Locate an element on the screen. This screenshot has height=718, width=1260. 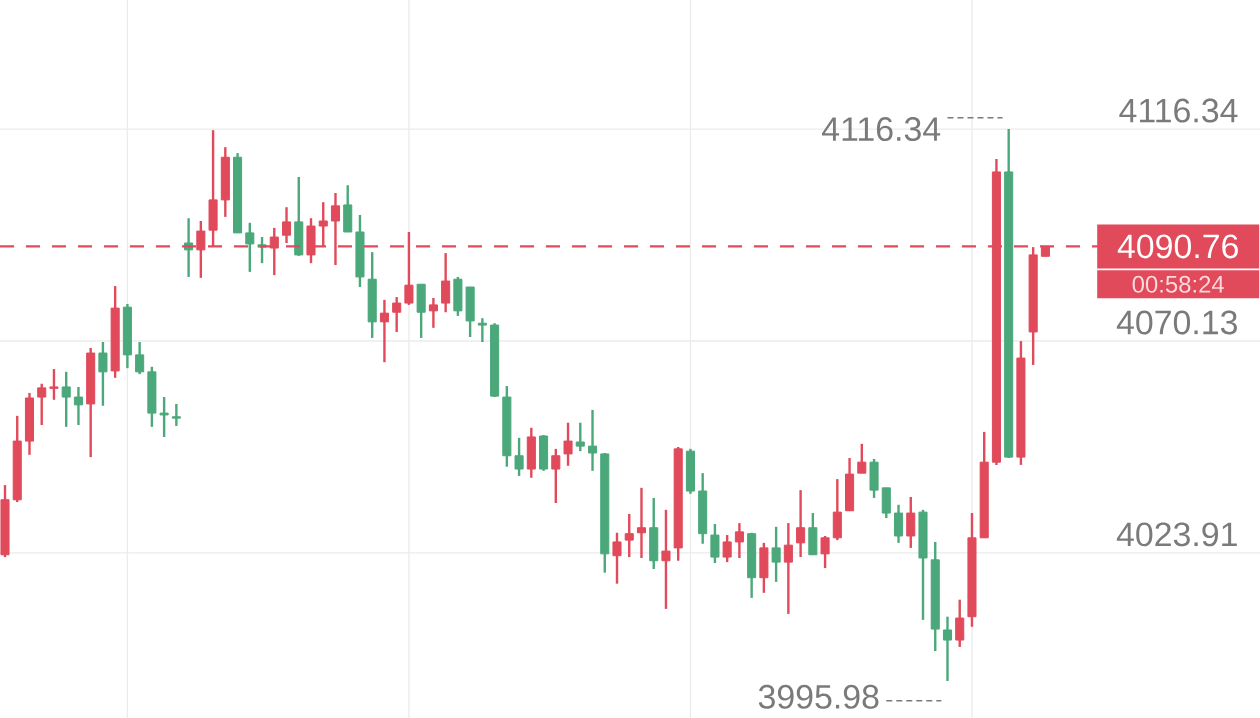
text: 00:58:24 is located at coordinates (1178, 284).